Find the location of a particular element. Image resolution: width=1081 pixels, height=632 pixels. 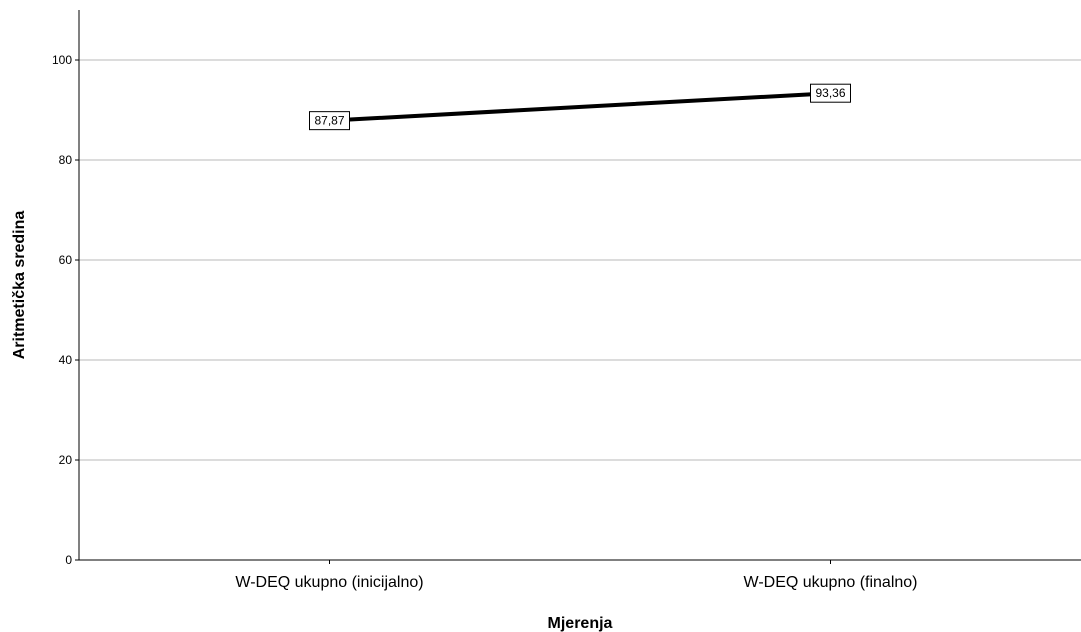

y-tick-label: 20 is located at coordinates (66, 460).